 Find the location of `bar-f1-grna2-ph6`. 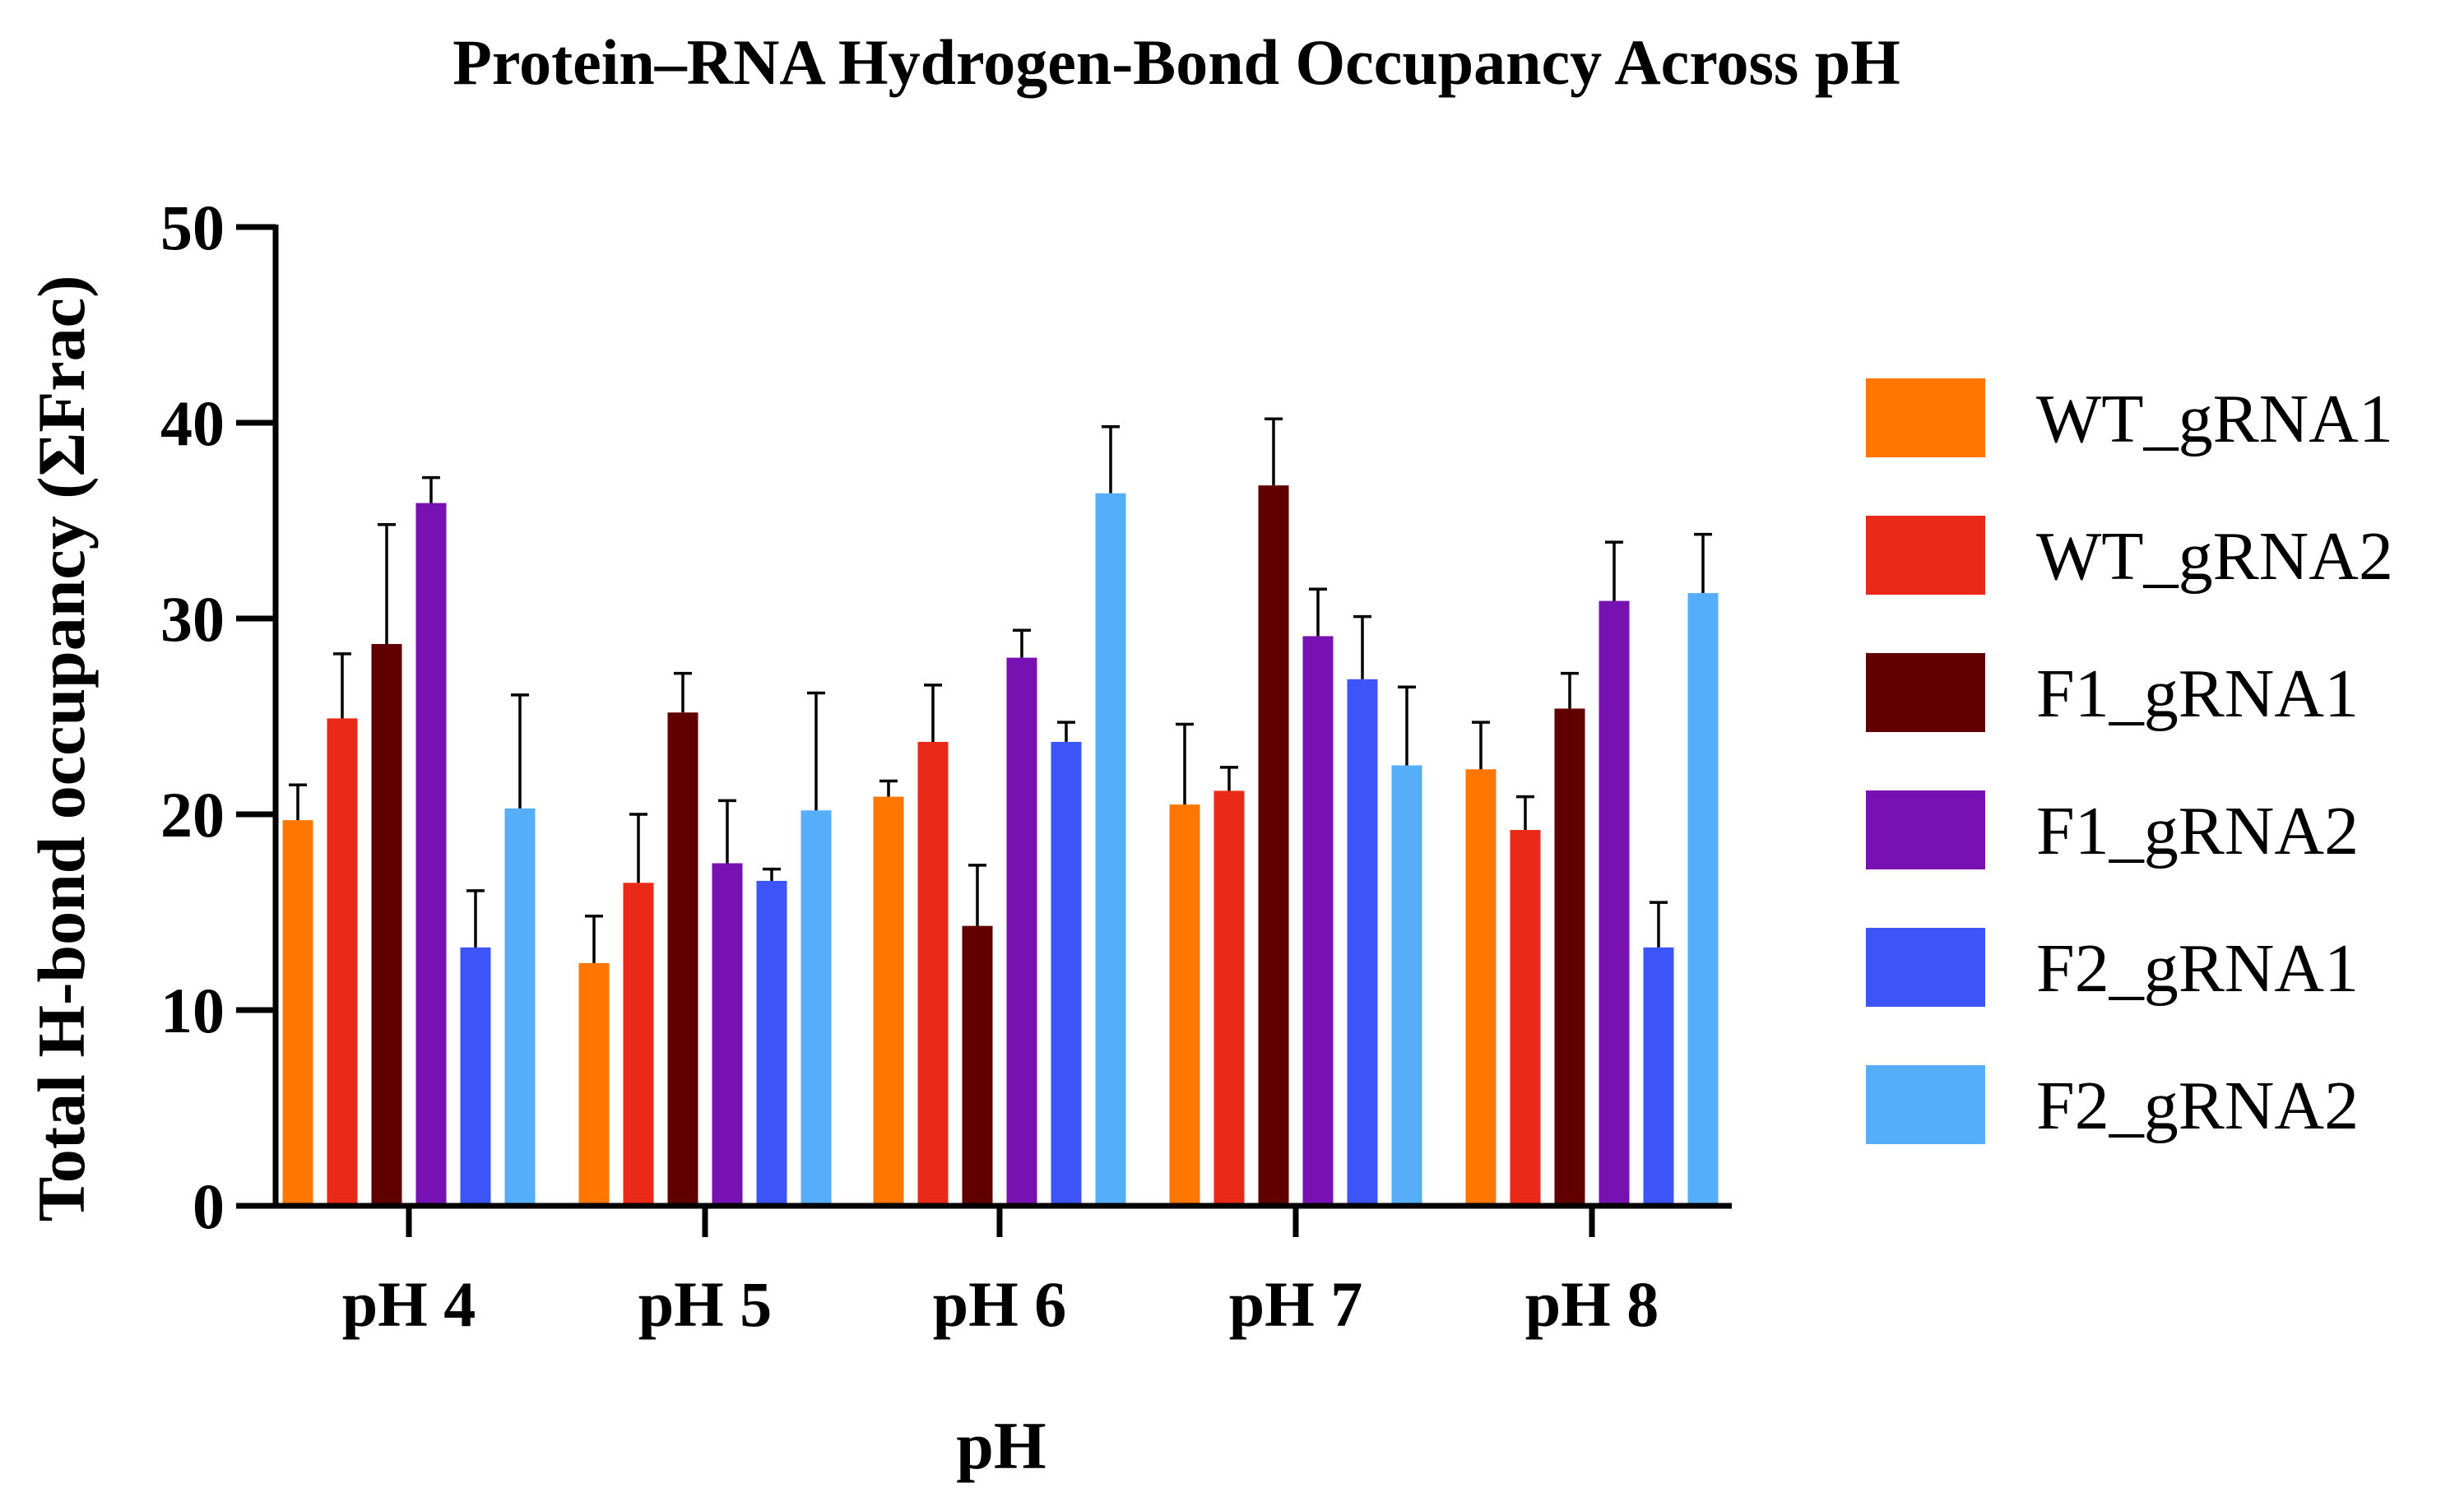

bar-f1-grna2-ph6 is located at coordinates (1021, 931).